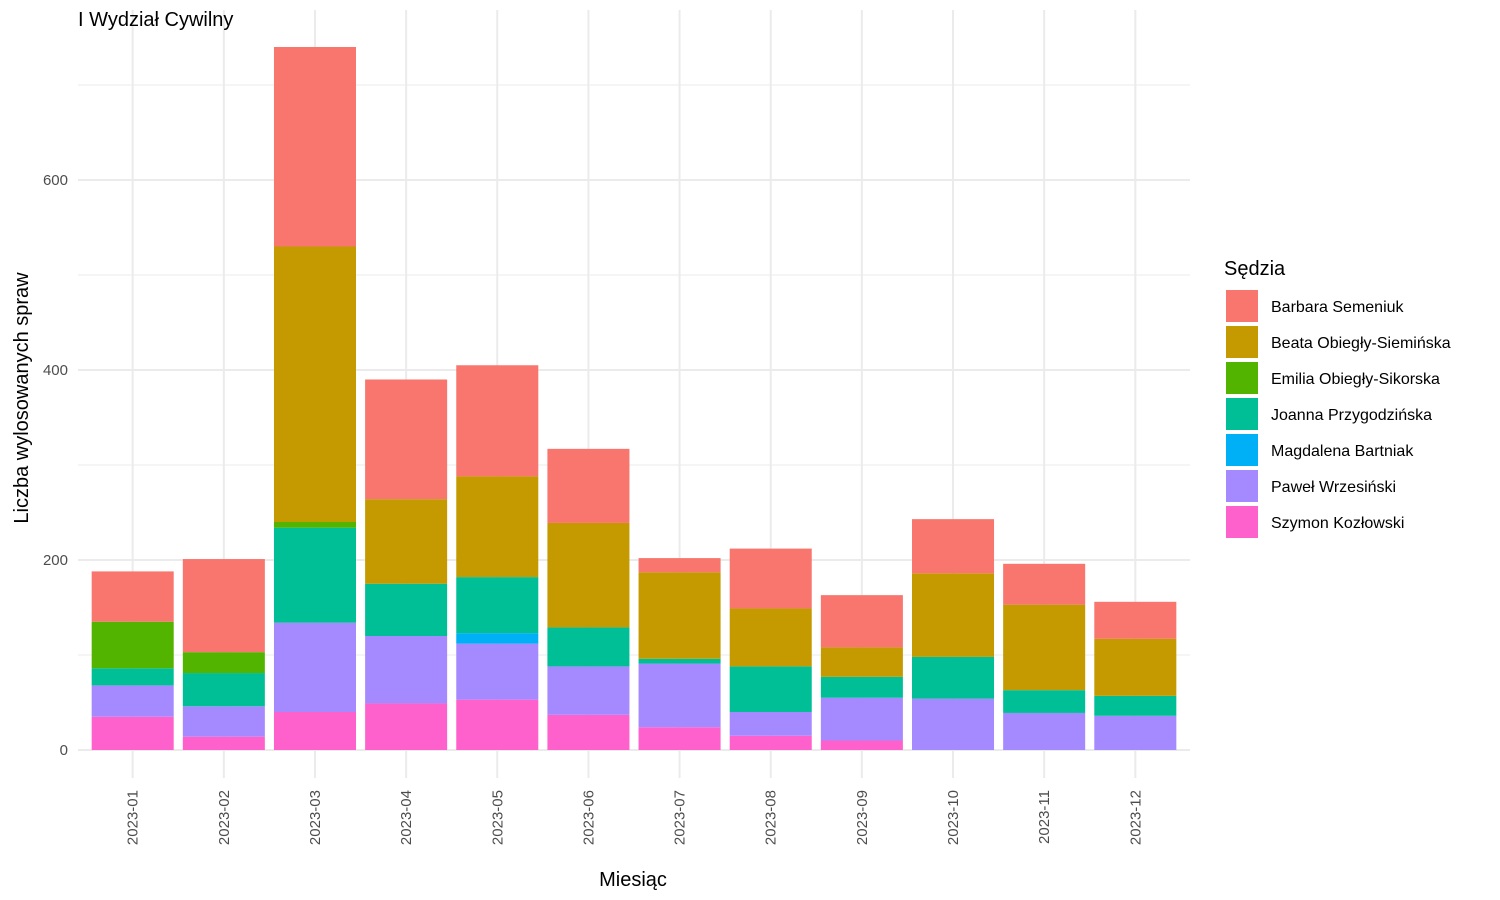 This screenshot has height=900, width=1500. Describe the element at coordinates (953, 817) in the screenshot. I see `x-tick-label: 2023-10` at that location.